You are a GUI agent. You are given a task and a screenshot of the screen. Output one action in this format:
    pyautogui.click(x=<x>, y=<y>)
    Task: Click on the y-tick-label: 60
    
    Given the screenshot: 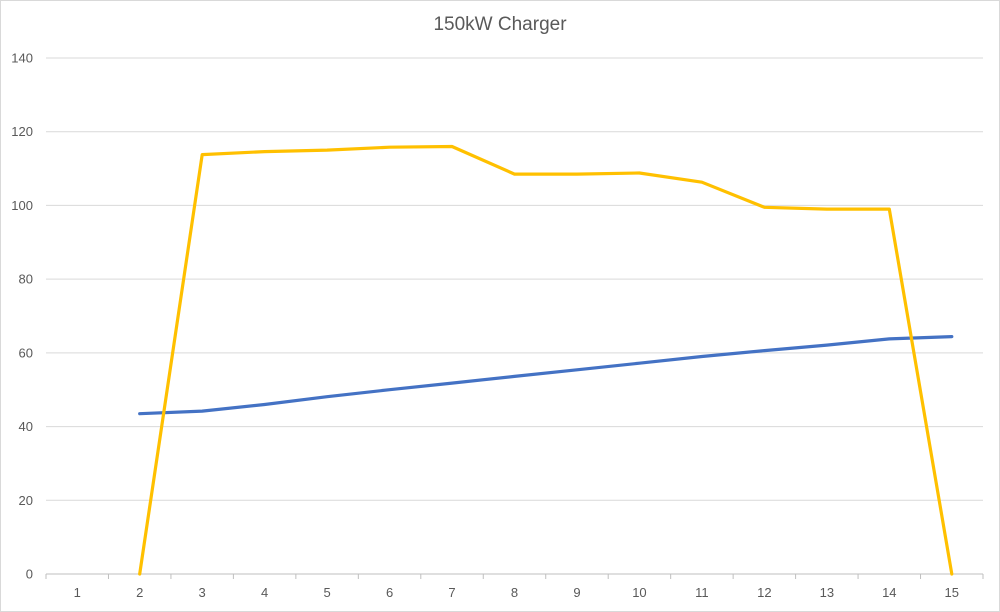 What is the action you would take?
    pyautogui.click(x=26, y=352)
    